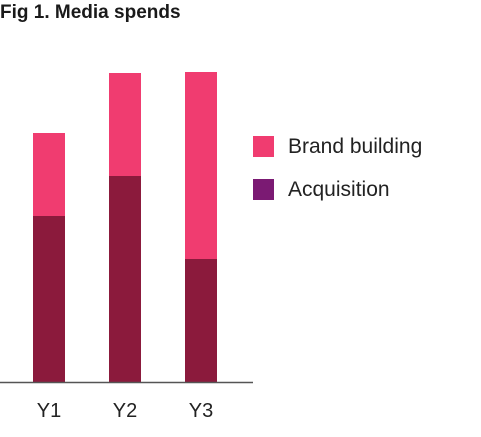 Image resolution: width=481 pixels, height=437 pixels. I want to click on x-tick-label-y3: Y3, so click(201, 411).